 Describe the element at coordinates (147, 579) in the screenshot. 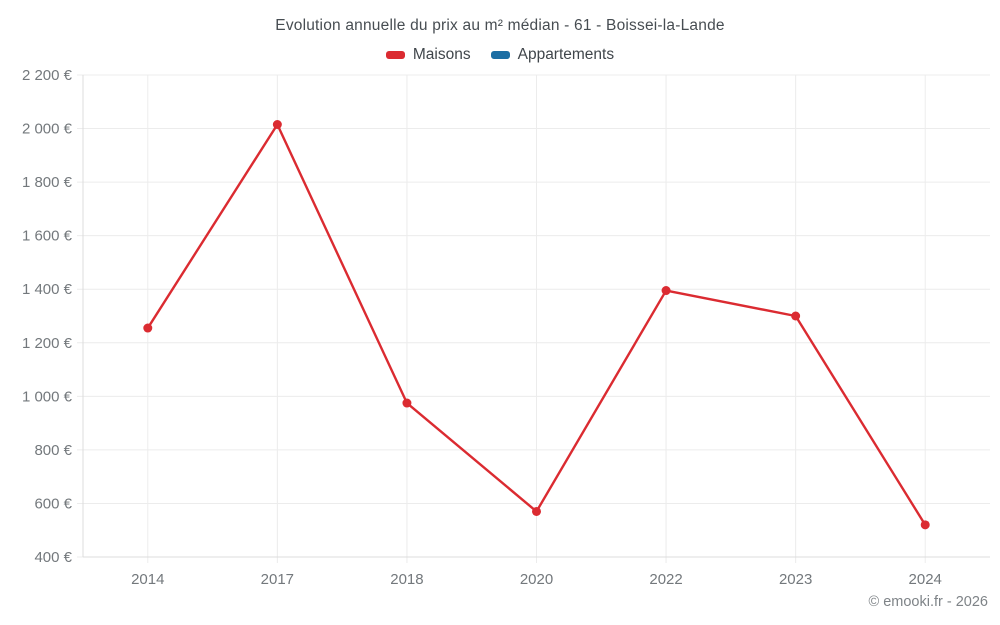

I see `x-axis-tick-label: 2014` at that location.